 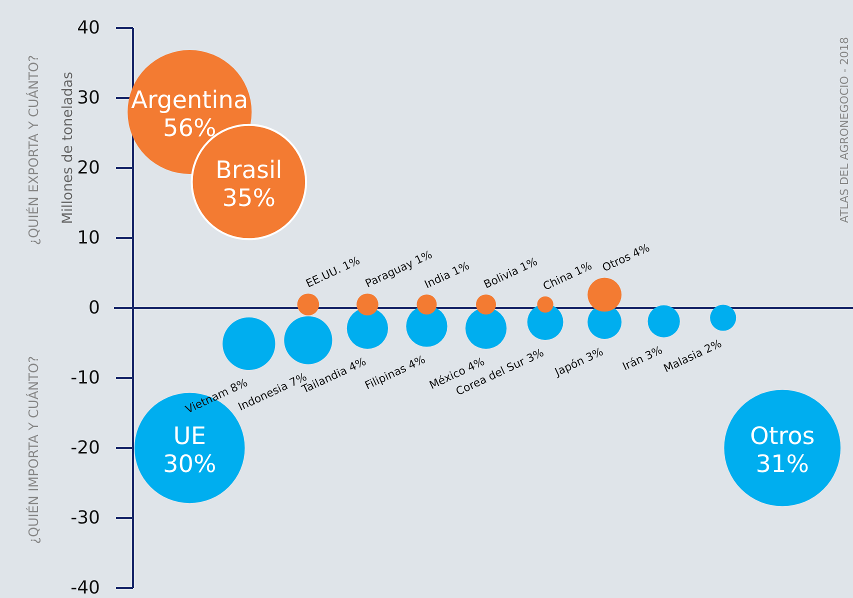 What do you see at coordinates (85, 588) in the screenshot?
I see `y-tick-label: -40` at bounding box center [85, 588].